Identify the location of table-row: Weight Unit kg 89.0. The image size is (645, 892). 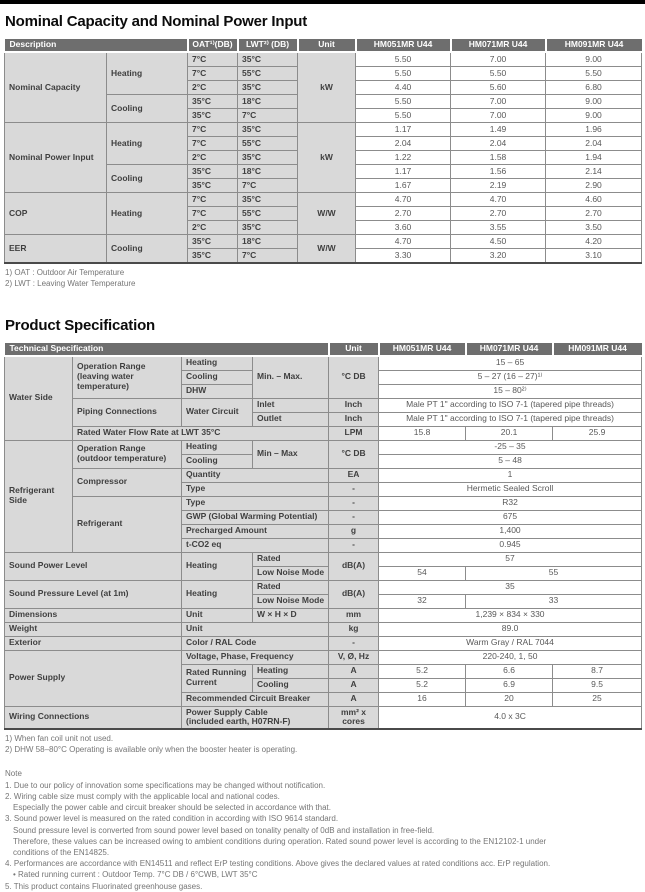
(323, 629).